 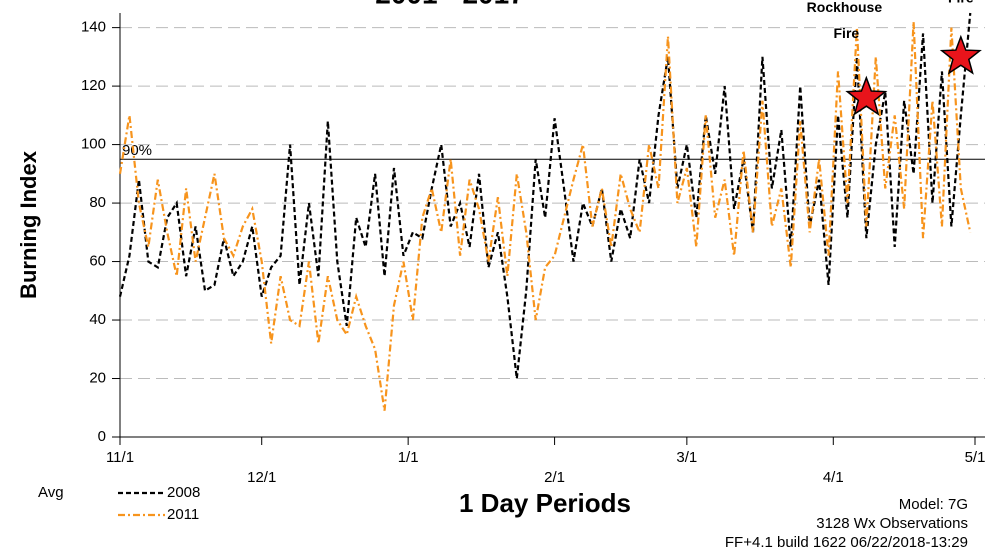 What do you see at coordinates (137, 150) in the screenshot?
I see `reference-label: 90%` at bounding box center [137, 150].